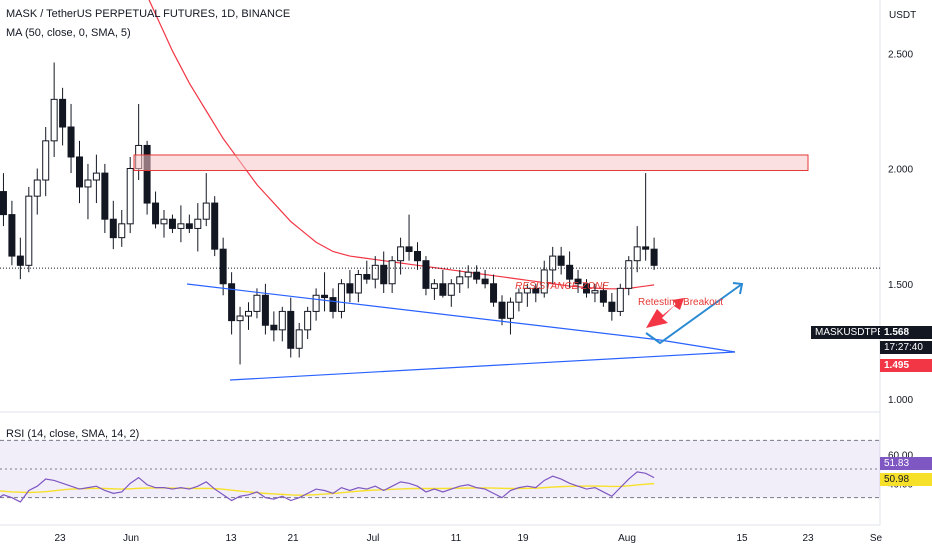  I want to click on time-tick-label: Jul, so click(373, 538).